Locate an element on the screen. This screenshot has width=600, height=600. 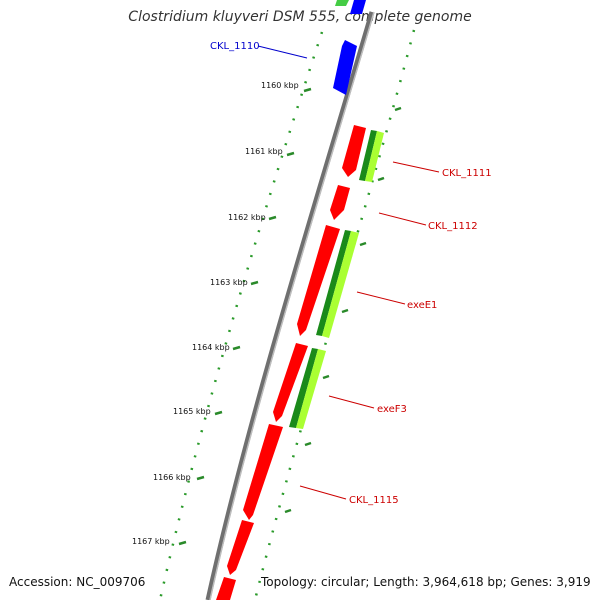
feature-exef3-light is located at coordinates (311, 389).